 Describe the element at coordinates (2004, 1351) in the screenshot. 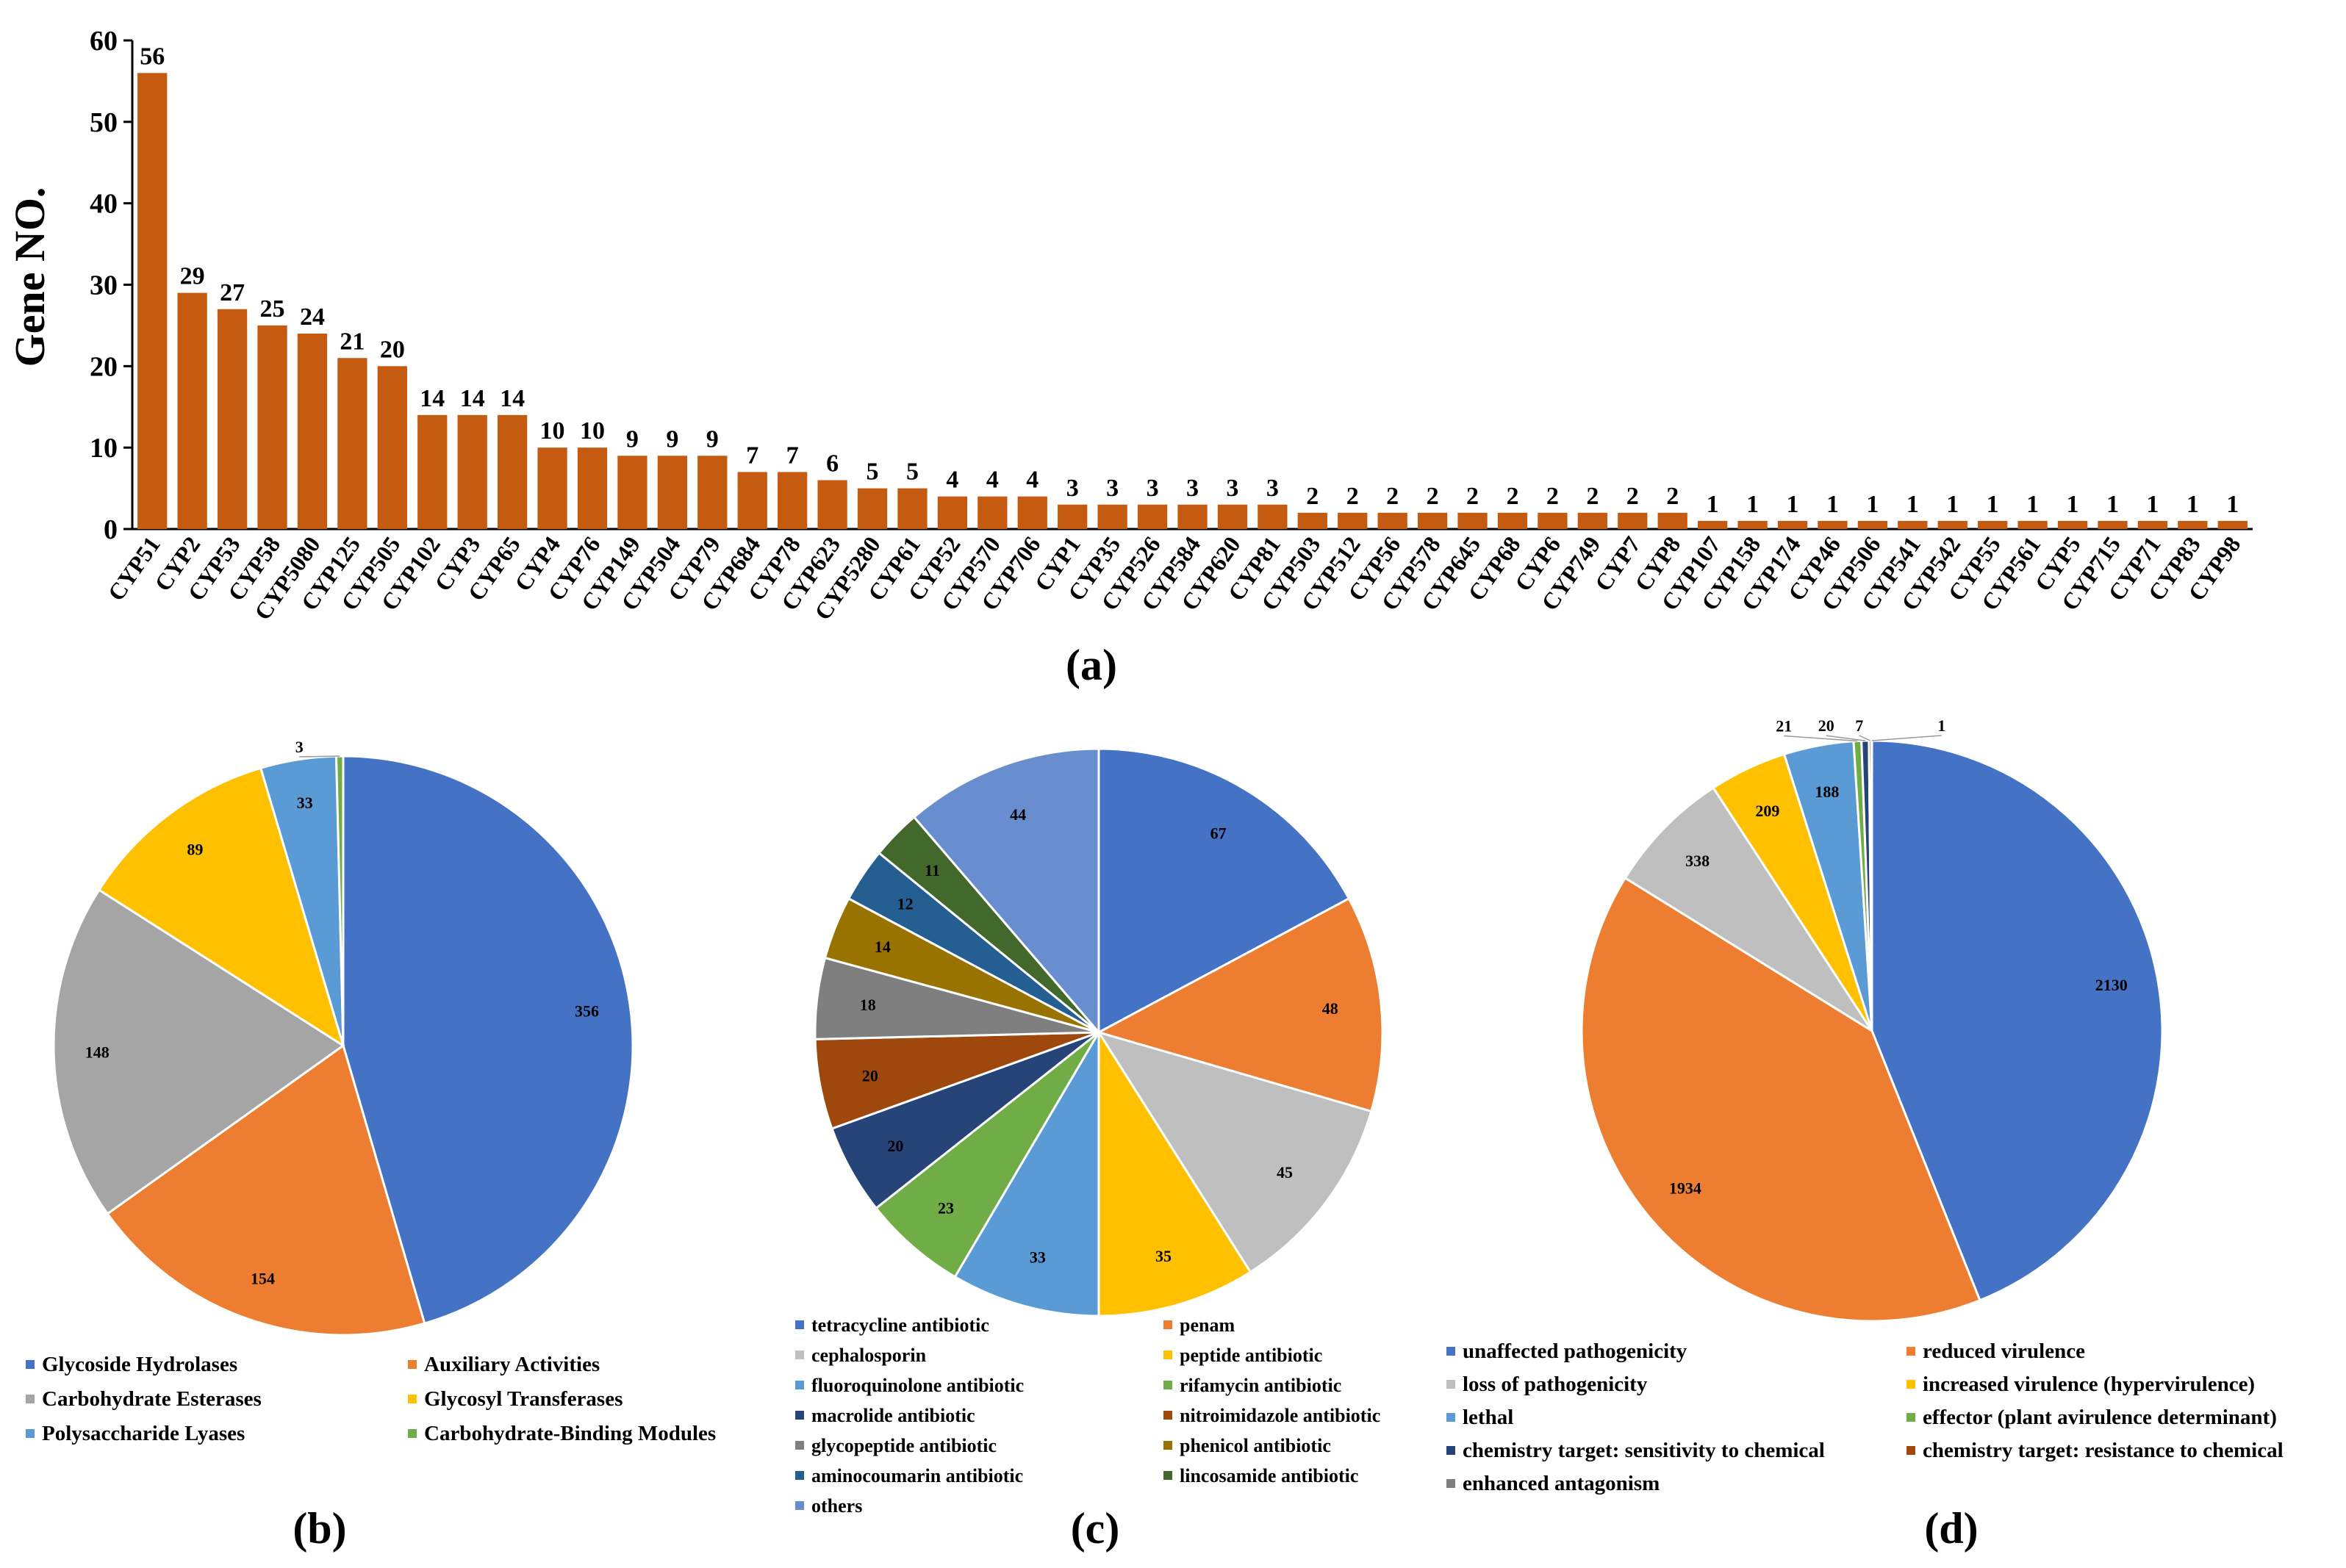

I see `legend-label: reduced virulence` at that location.